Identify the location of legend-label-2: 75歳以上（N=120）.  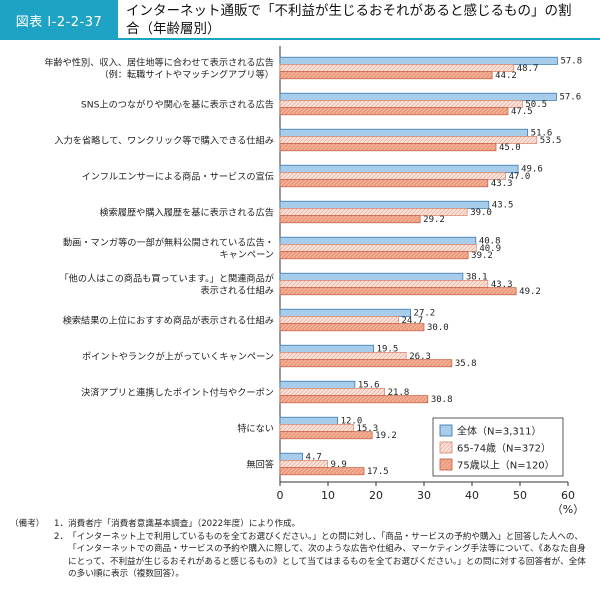
(506, 466).